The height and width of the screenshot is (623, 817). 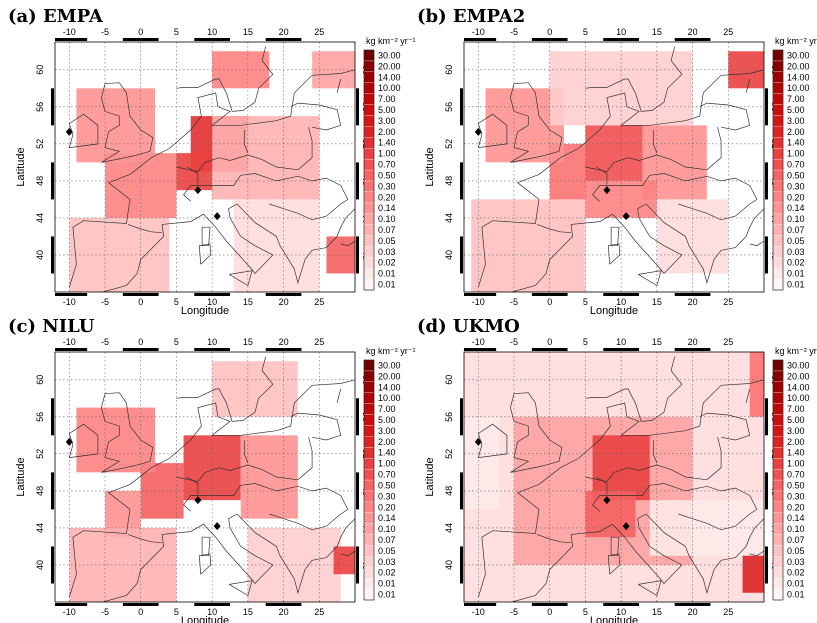 I want to click on colorbar-level-label: 0.07, so click(x=796, y=540).